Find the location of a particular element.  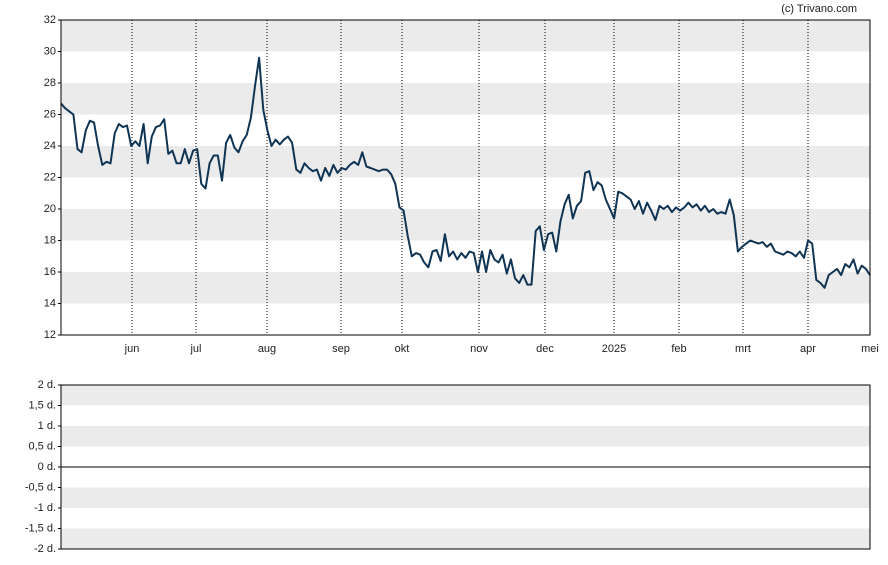

y-tick-label: -2 d. is located at coordinates (45, 549).